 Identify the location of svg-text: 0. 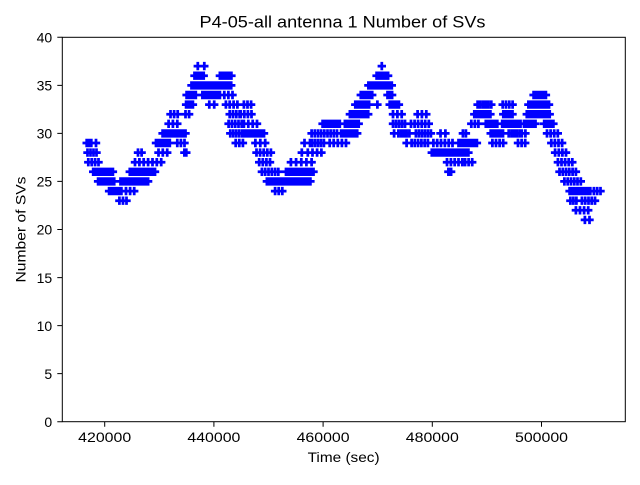
(48, 422).